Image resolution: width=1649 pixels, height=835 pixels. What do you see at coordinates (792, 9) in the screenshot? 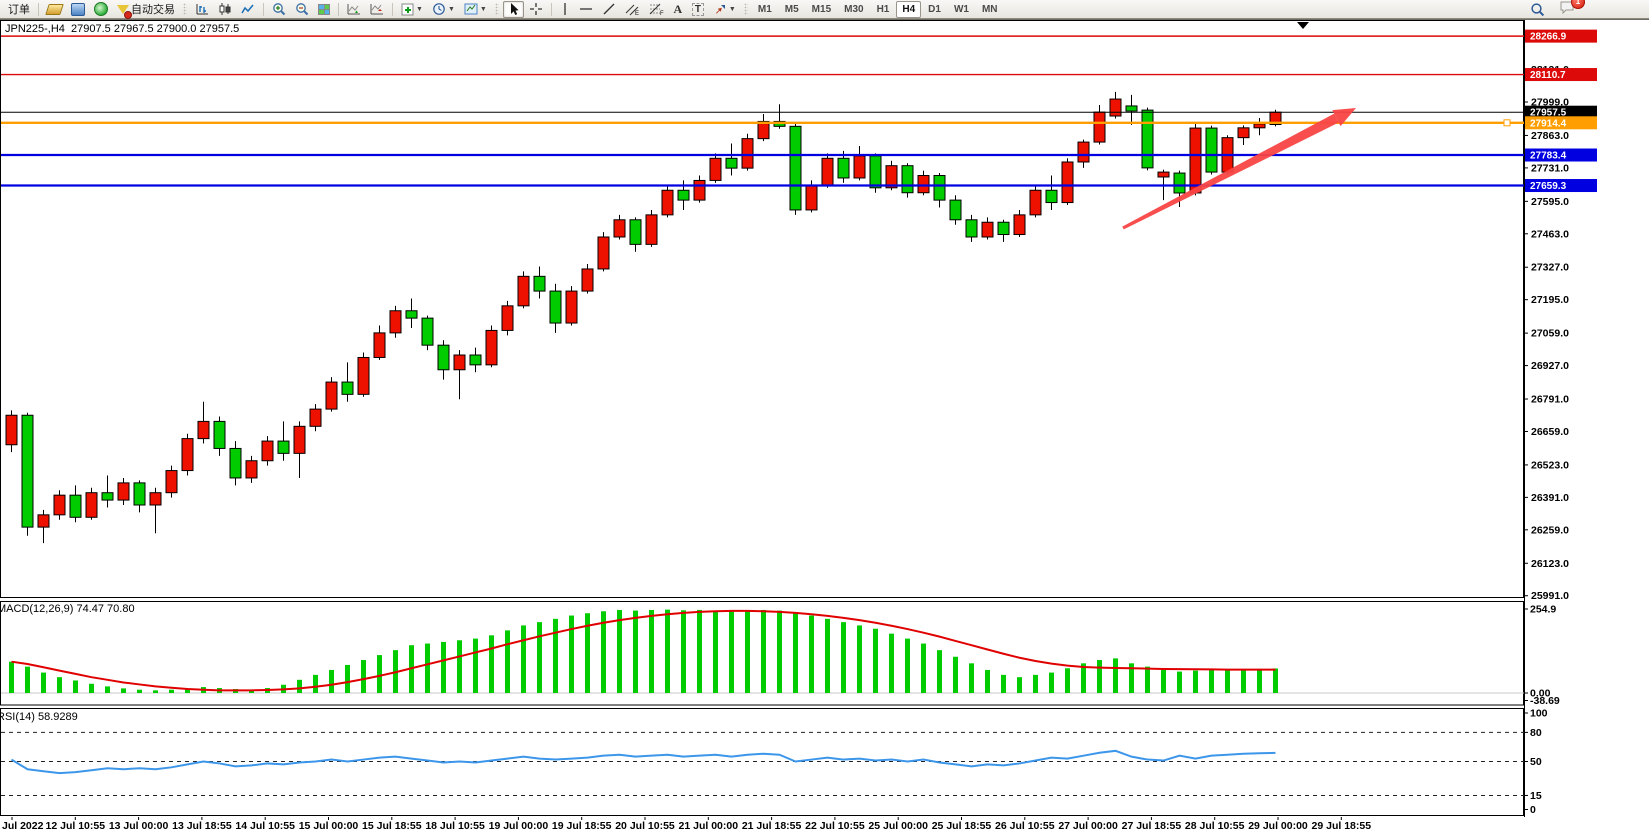
I see `timeframe-m5-button: M5` at bounding box center [792, 9].